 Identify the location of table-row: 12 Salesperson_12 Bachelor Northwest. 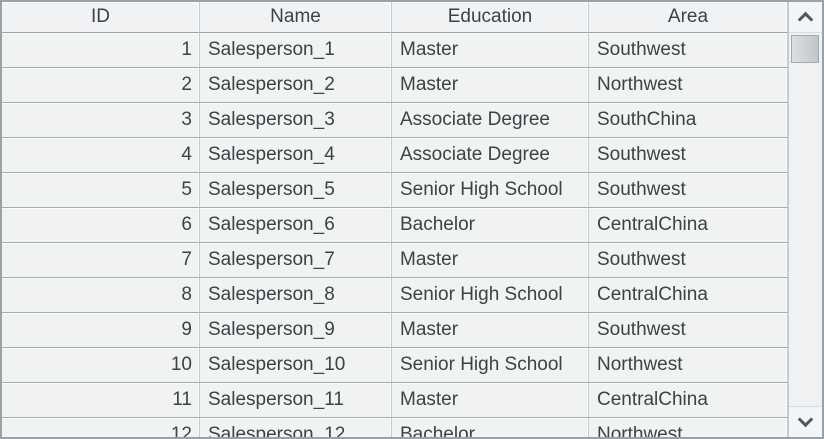
(395, 427).